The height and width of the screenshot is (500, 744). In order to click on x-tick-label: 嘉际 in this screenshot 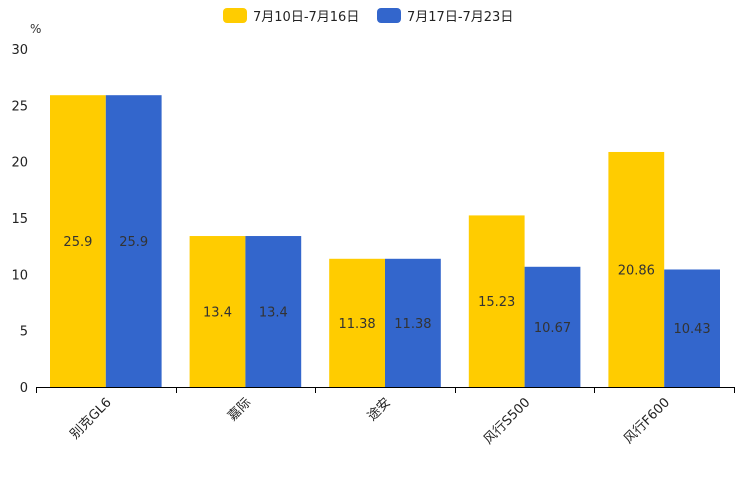, I will do `click(239, 409)`.